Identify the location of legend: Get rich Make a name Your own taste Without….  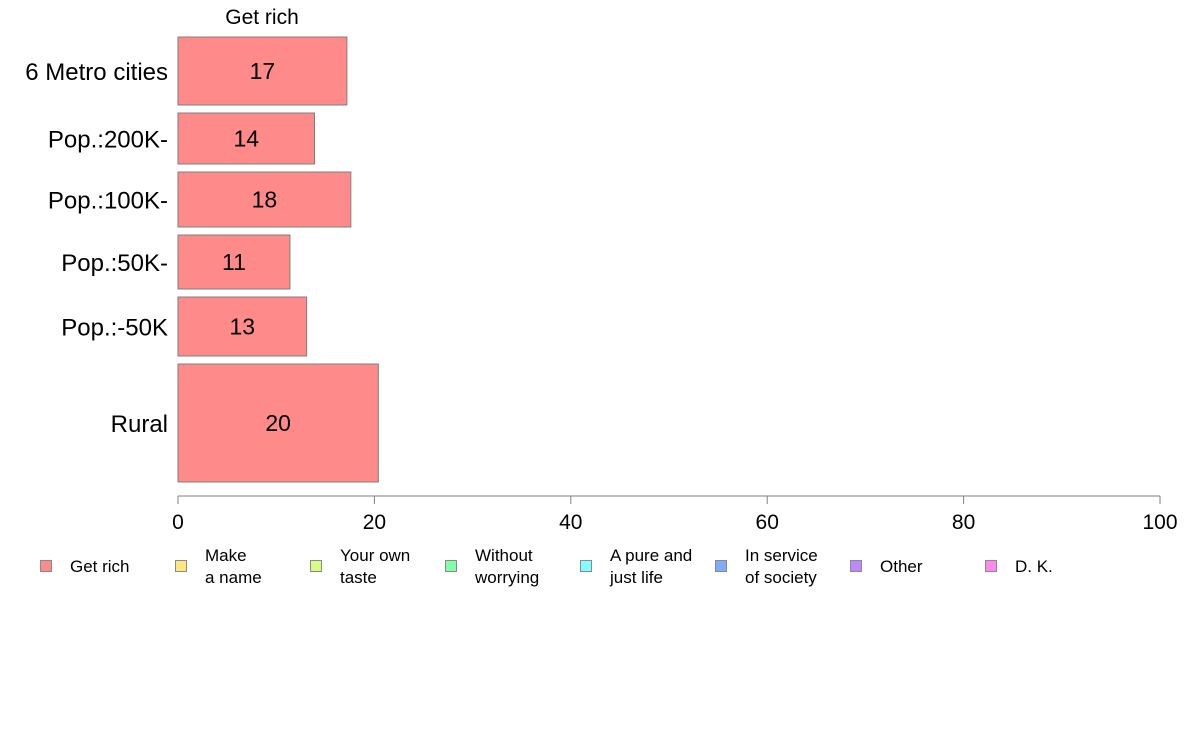
(594, 568).